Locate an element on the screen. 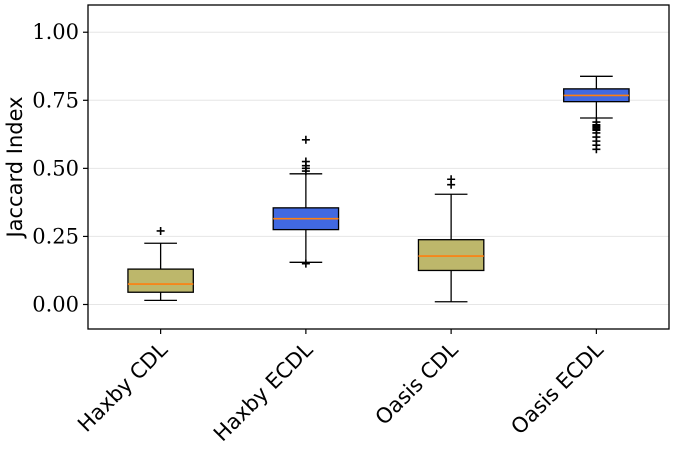 The height and width of the screenshot is (452, 677). y-axis: 0.00 0.25 0.50 0.75 1.00 is located at coordinates (60, 168).